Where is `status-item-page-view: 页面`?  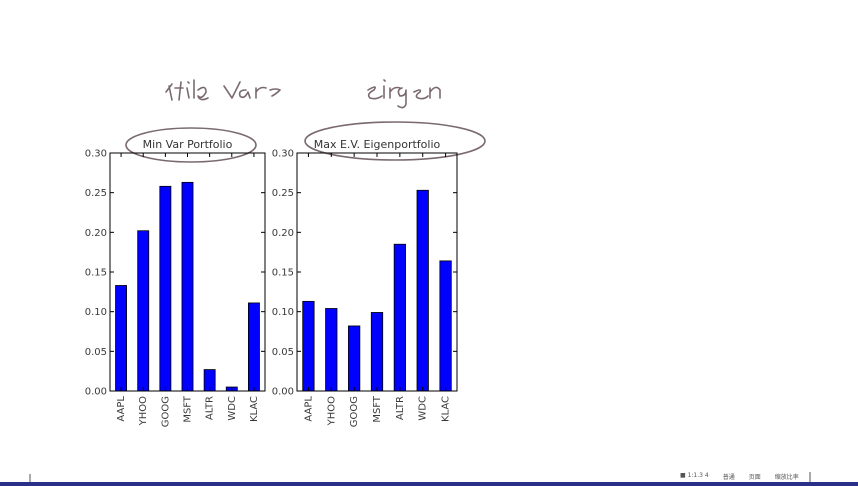 status-item-page-view: 页面 is located at coordinates (754, 477).